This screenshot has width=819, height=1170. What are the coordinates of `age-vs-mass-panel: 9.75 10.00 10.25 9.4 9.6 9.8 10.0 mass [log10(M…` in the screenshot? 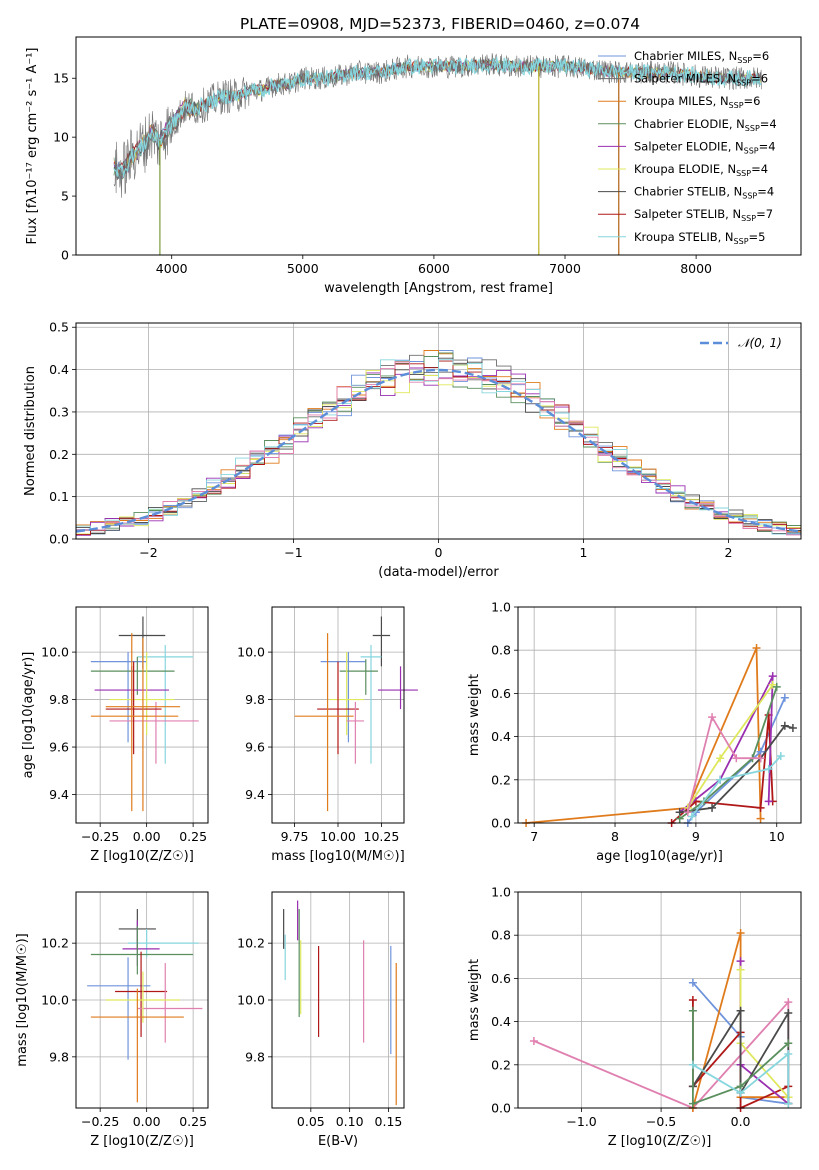 It's located at (327, 735).